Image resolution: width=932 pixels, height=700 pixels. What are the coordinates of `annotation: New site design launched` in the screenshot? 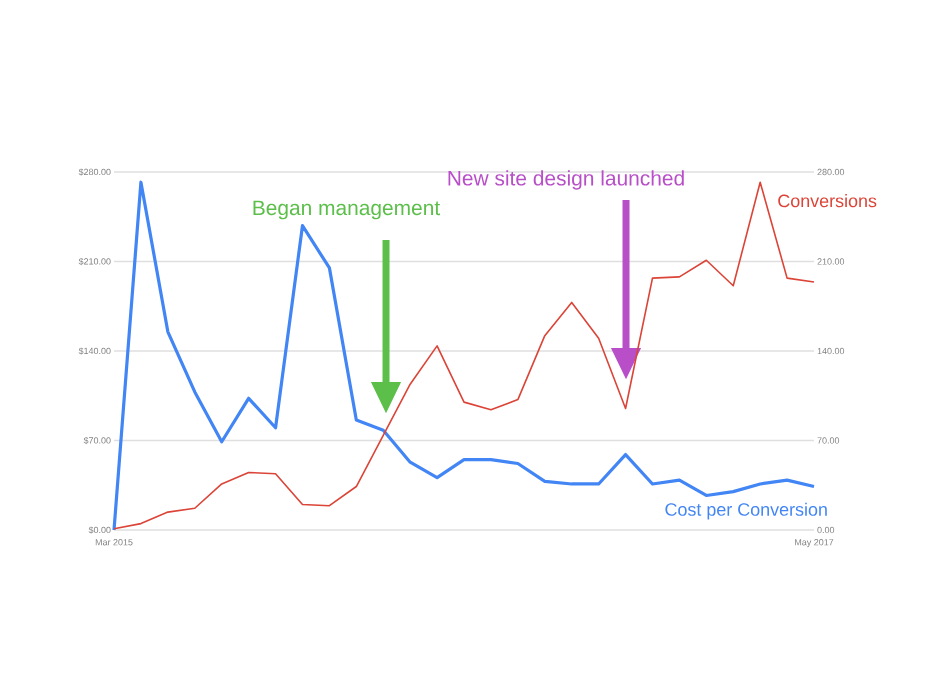 It's located at (566, 180).